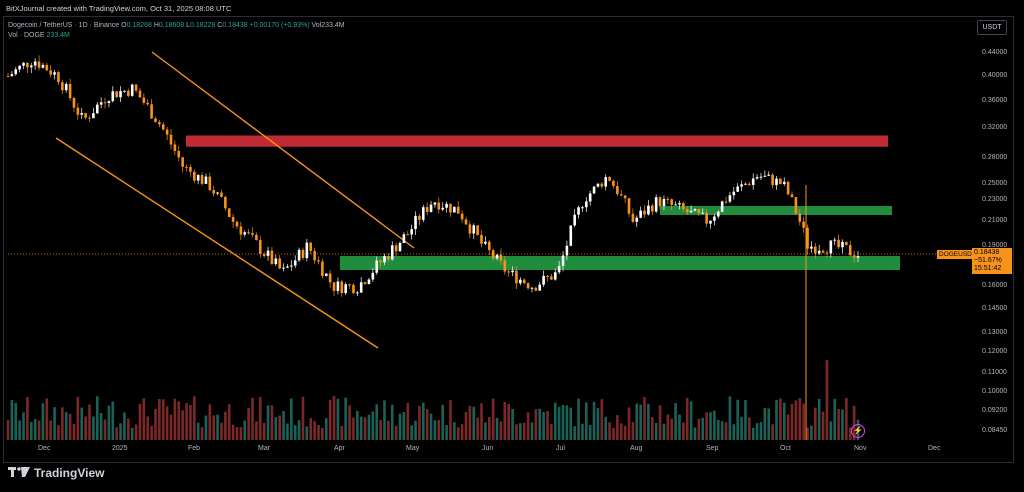  I want to click on currency-button: USDT, so click(992, 27).